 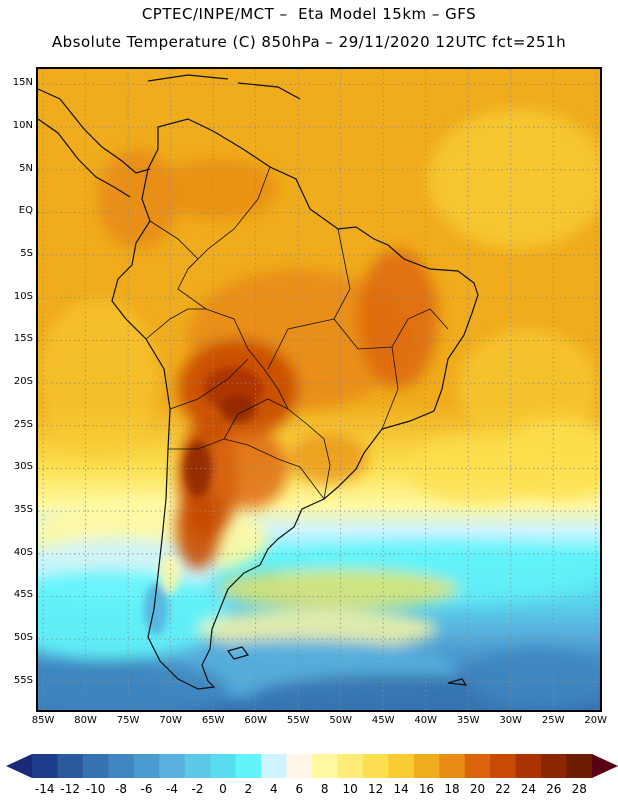 I want to click on colorbar-label: 22, so click(x=503, y=789).